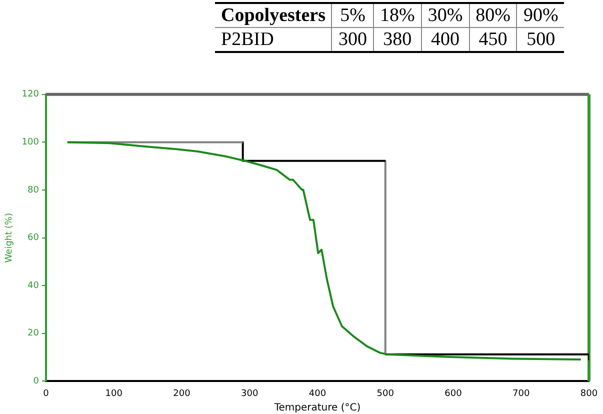 This screenshot has height=414, width=603. I want to click on x-tick-label: 500, so click(385, 393).